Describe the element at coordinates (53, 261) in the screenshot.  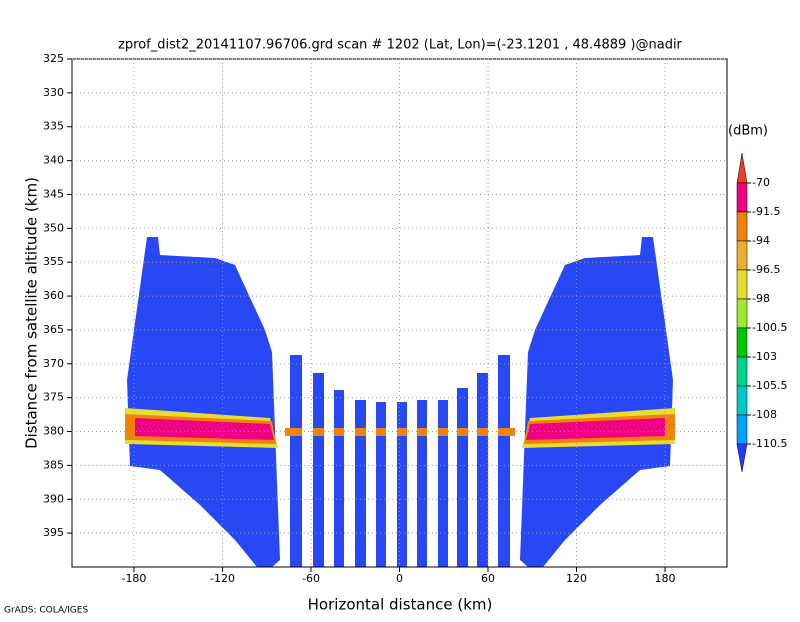
I see `y-tick-label: 355` at that location.